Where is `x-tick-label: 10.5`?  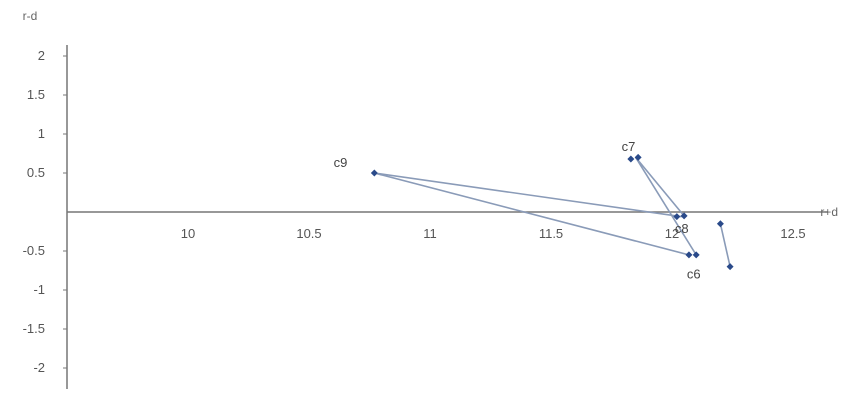
x-tick-label: 10.5 is located at coordinates (308, 233).